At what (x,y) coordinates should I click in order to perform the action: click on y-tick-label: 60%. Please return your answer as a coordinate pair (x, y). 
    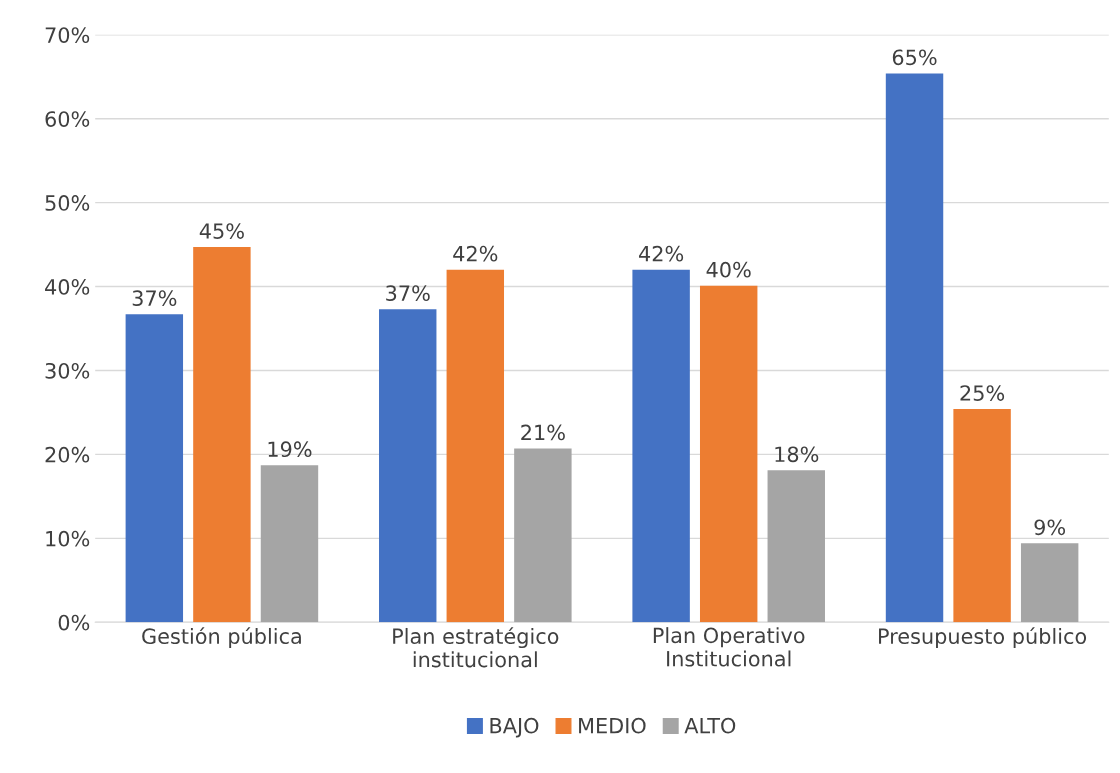
    Looking at the image, I should click on (67, 119).